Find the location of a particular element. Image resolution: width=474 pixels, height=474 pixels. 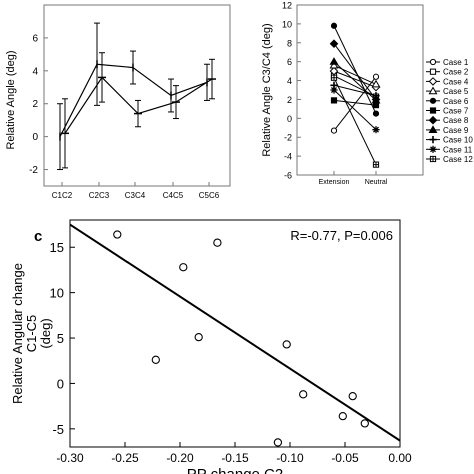

panel-b-y-tick-label: -6 is located at coordinates (288, 176).